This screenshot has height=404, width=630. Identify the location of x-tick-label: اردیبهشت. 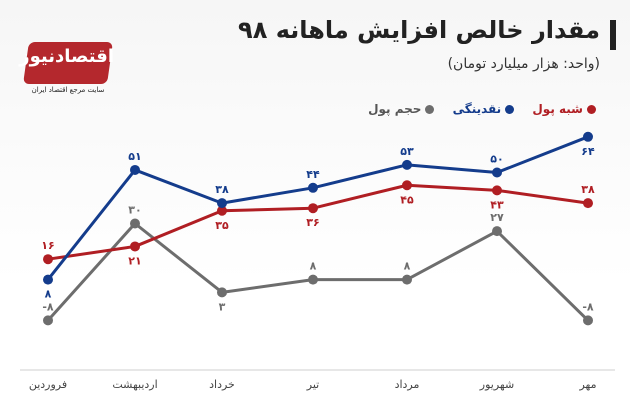
(134, 384).